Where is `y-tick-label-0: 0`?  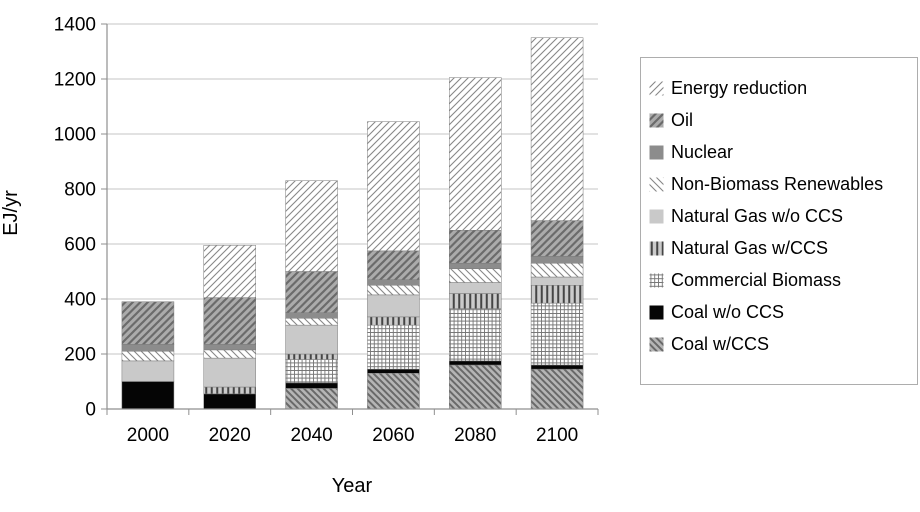
y-tick-label-0: 0 is located at coordinates (90, 410).